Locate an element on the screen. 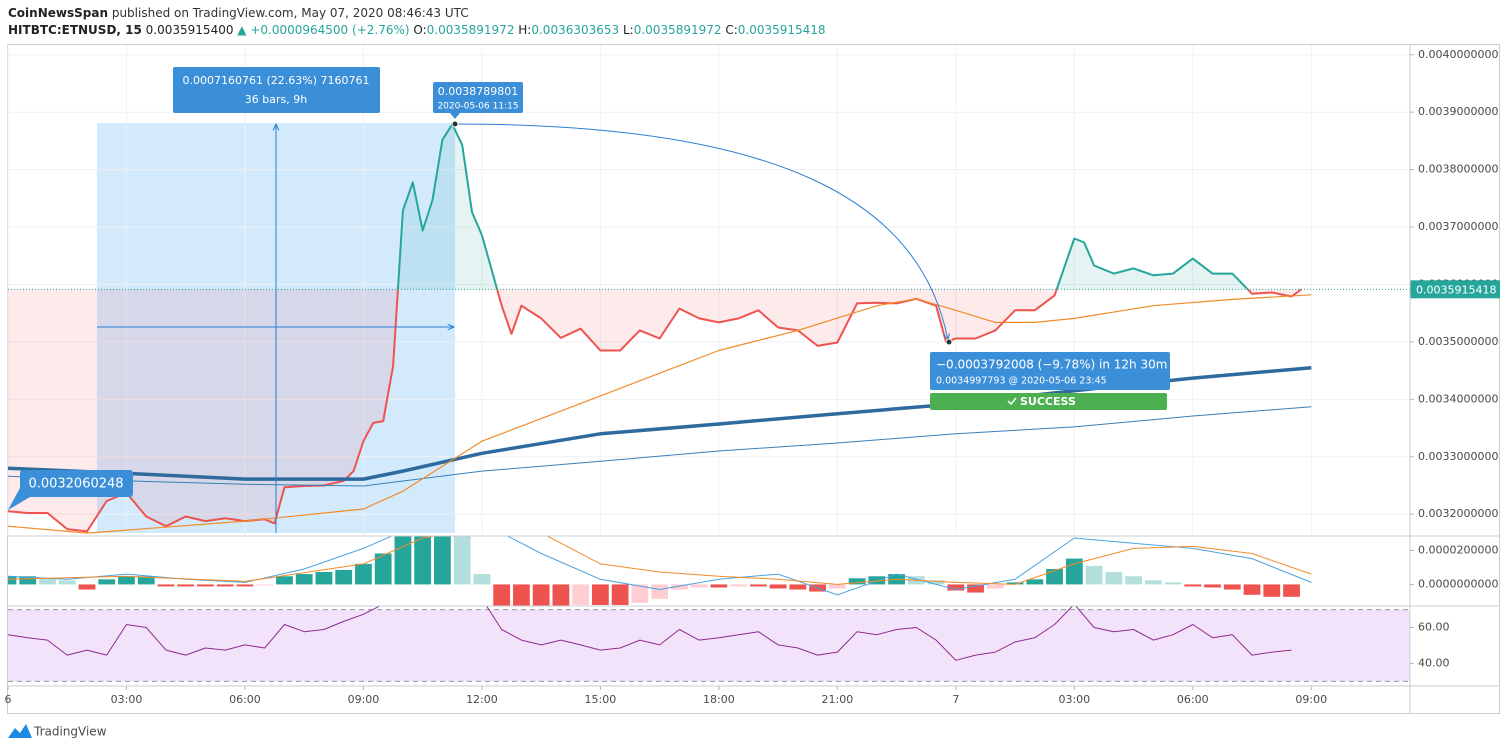 Image resolution: width=1508 pixels, height=750 pixels. symbol: HITBTC:ETNUSD, 15 is located at coordinates (75, 30).